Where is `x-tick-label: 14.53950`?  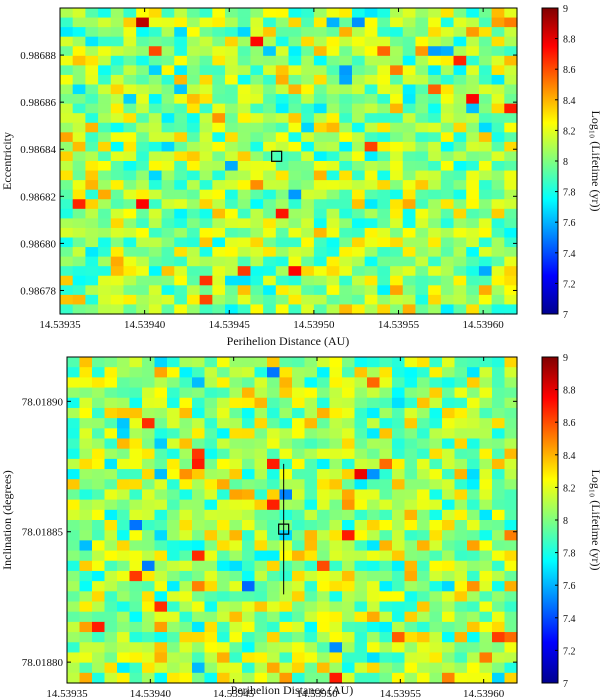
x-tick-label: 14.53950 is located at coordinates (317, 693).